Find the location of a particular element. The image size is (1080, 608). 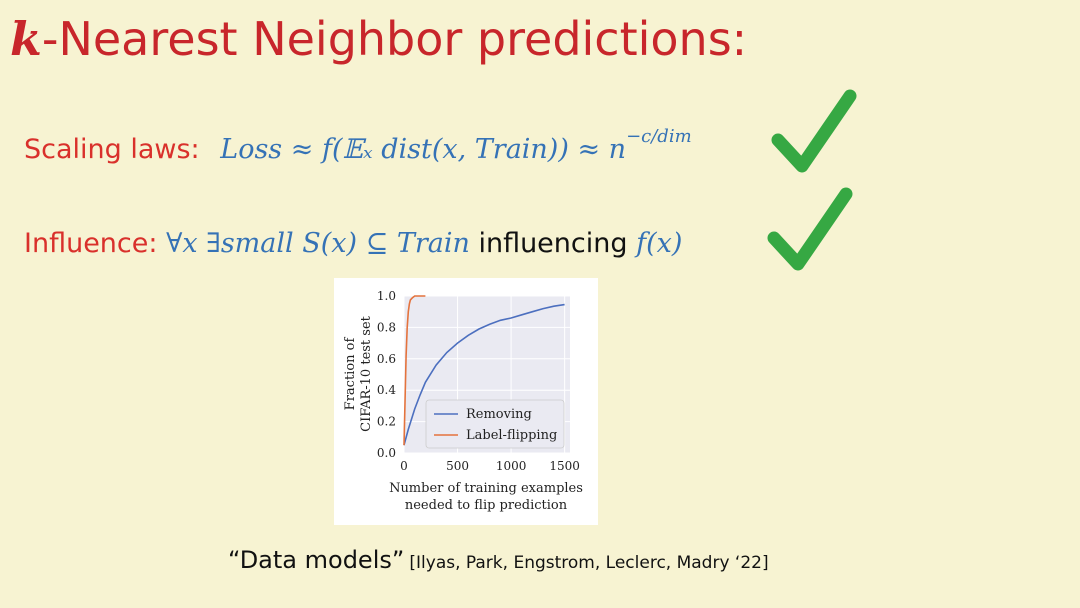

y-tick-label: 0.0 is located at coordinates (386, 453).